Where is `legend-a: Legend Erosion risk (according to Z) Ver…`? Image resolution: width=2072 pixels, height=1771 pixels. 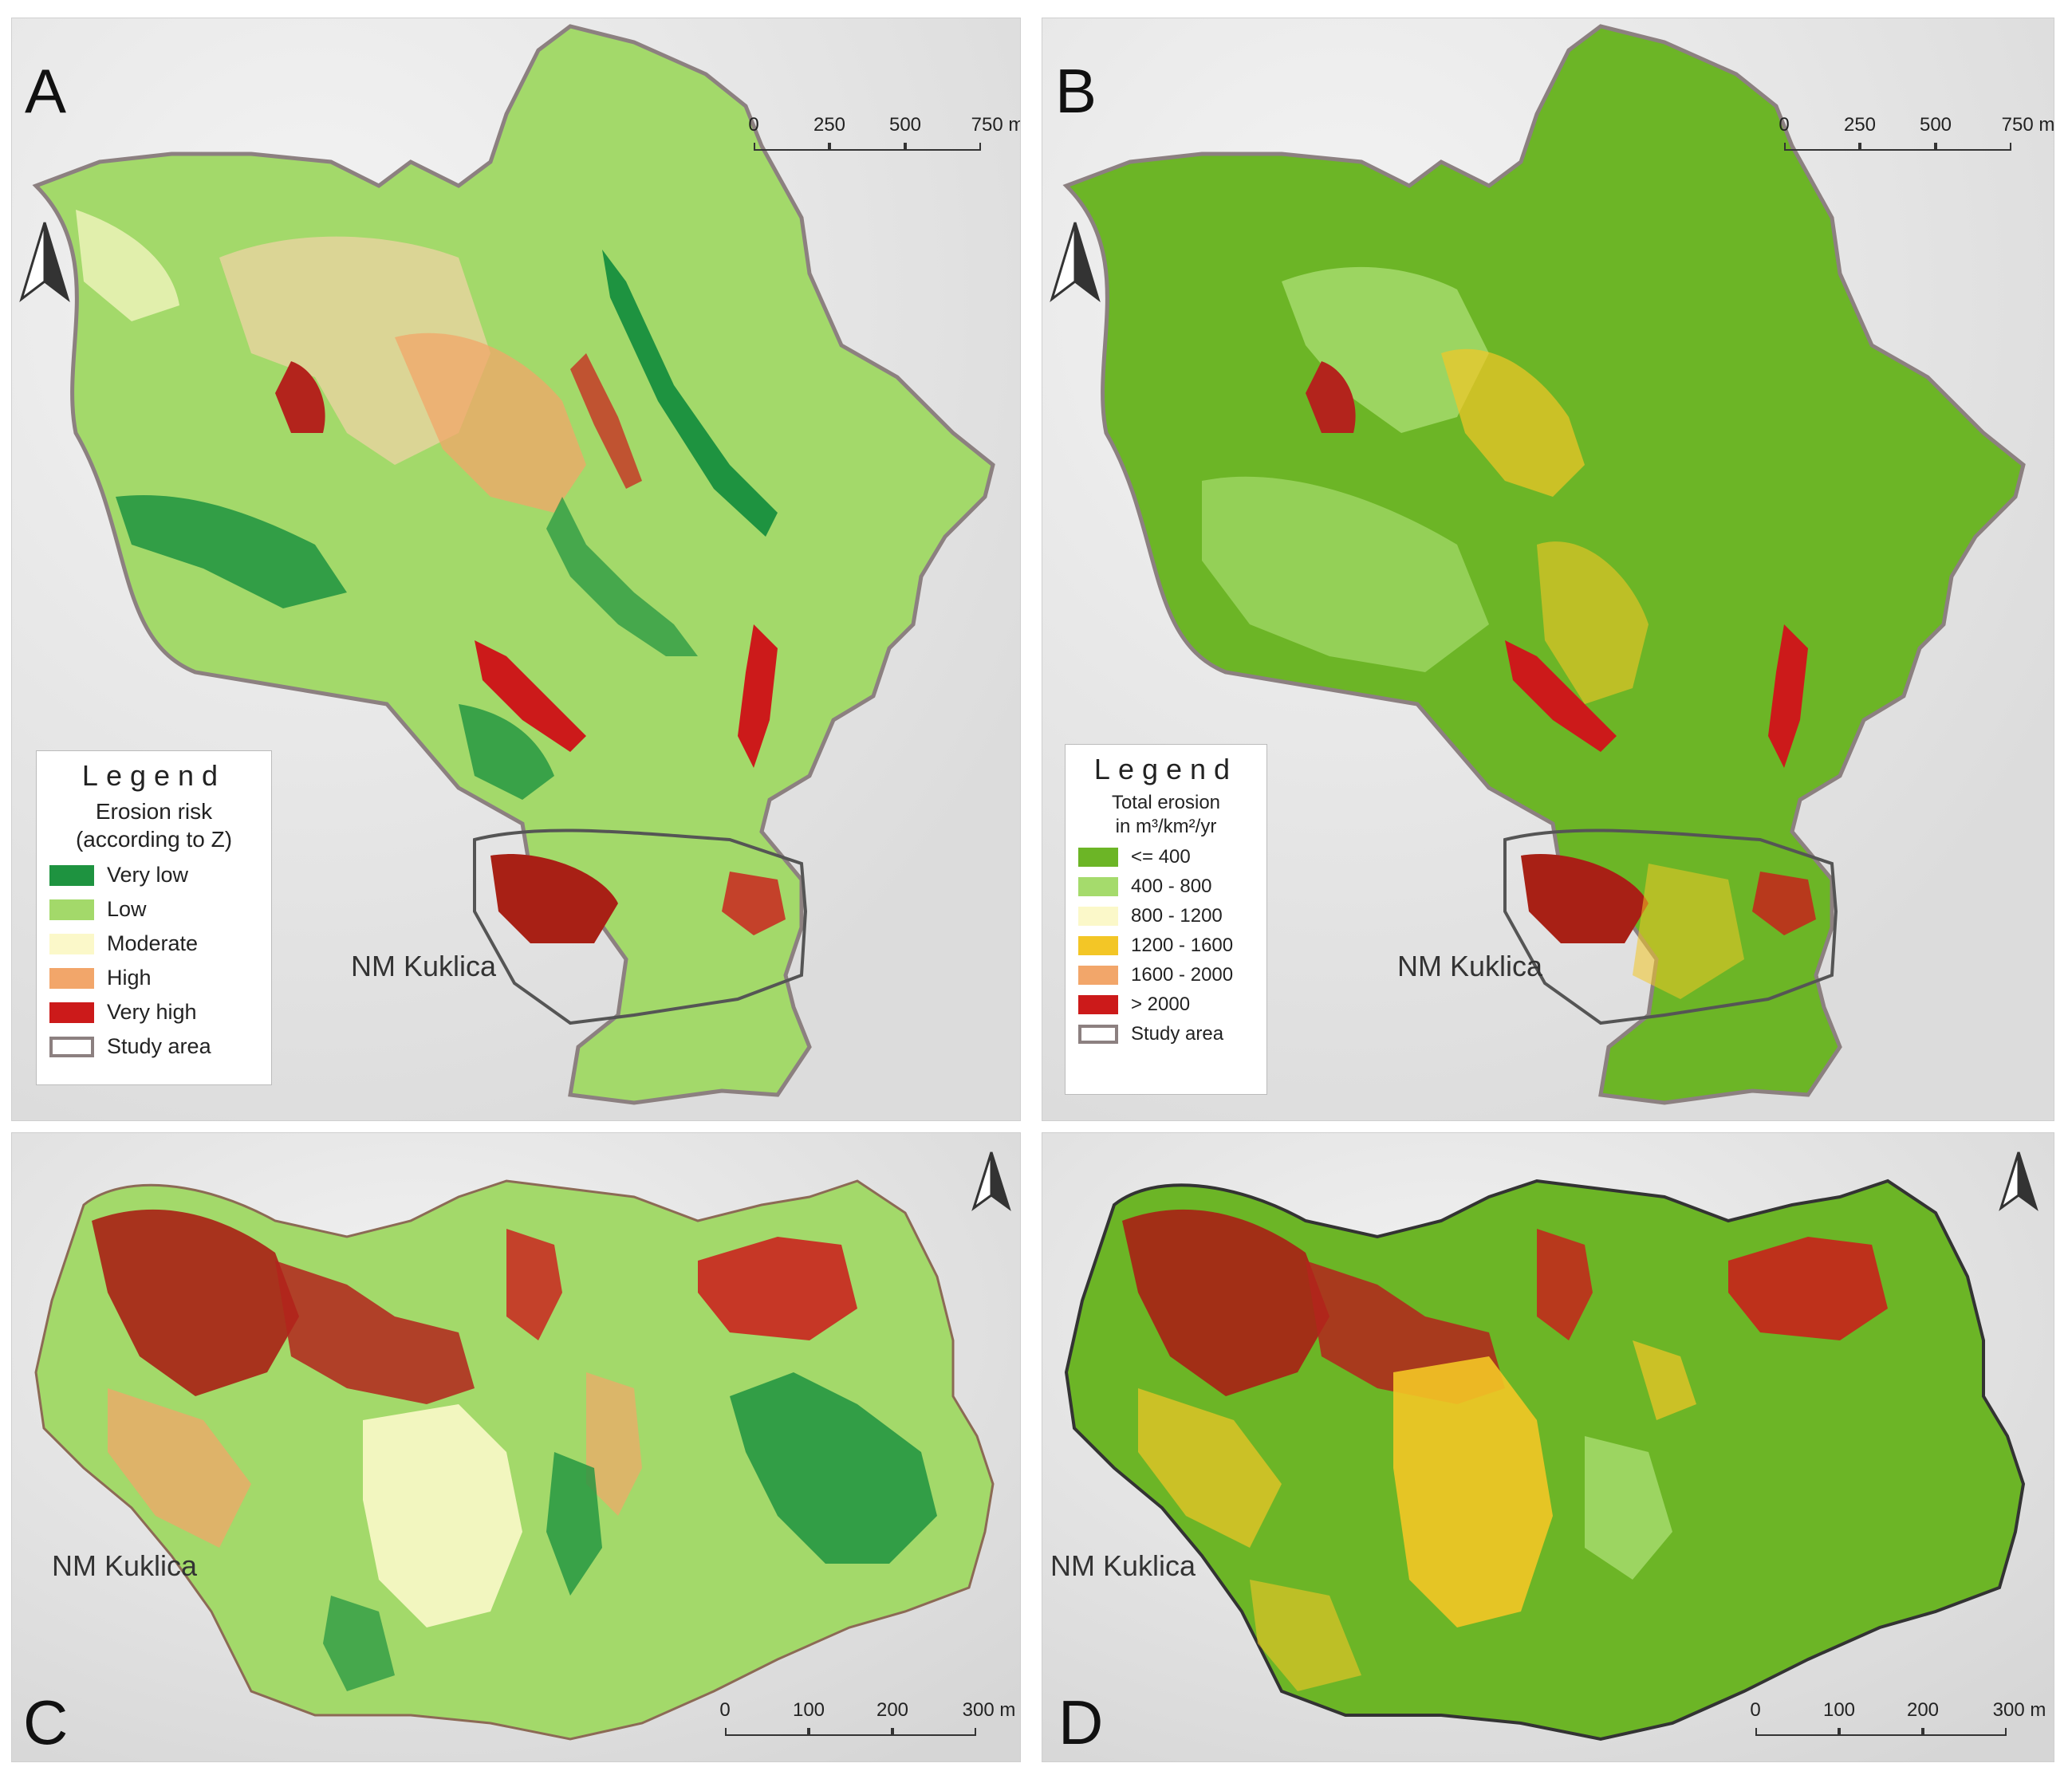
legend-a: Legend Erosion risk (according to Z) Ver… is located at coordinates (154, 918).